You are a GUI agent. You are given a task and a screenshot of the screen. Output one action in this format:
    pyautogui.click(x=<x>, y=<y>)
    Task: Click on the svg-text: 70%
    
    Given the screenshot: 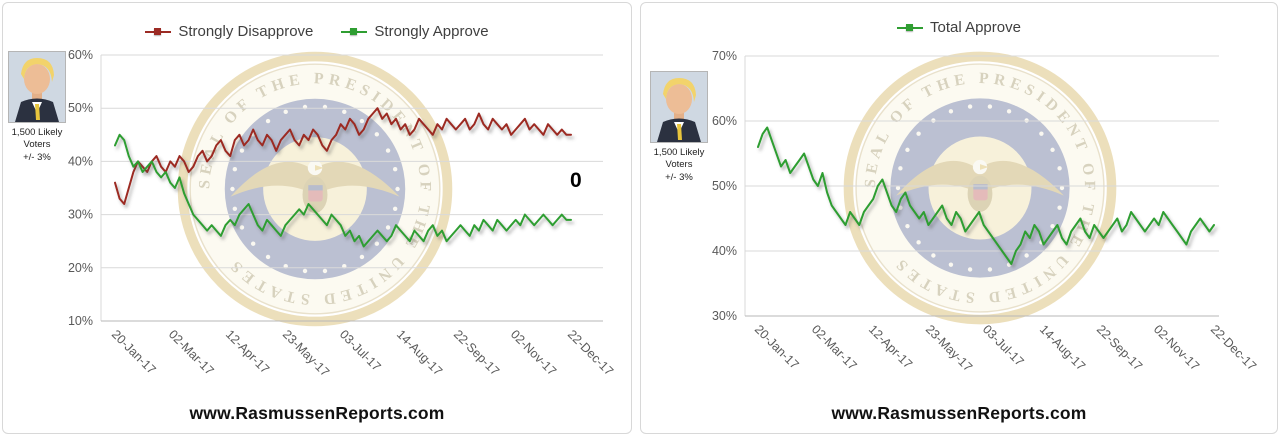 What is the action you would take?
    pyautogui.click(x=724, y=56)
    